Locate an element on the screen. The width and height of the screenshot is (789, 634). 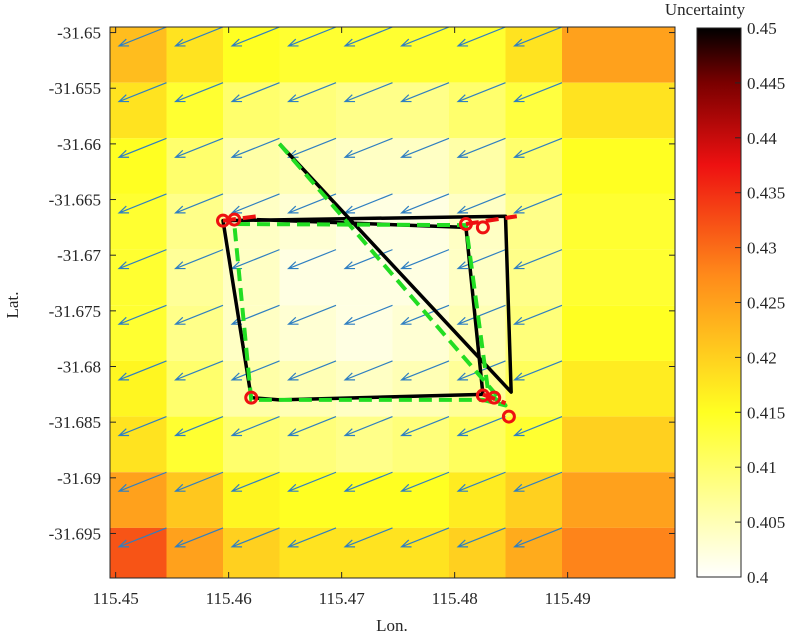
x-tick-label: 115.48 is located at coordinates (455, 598).